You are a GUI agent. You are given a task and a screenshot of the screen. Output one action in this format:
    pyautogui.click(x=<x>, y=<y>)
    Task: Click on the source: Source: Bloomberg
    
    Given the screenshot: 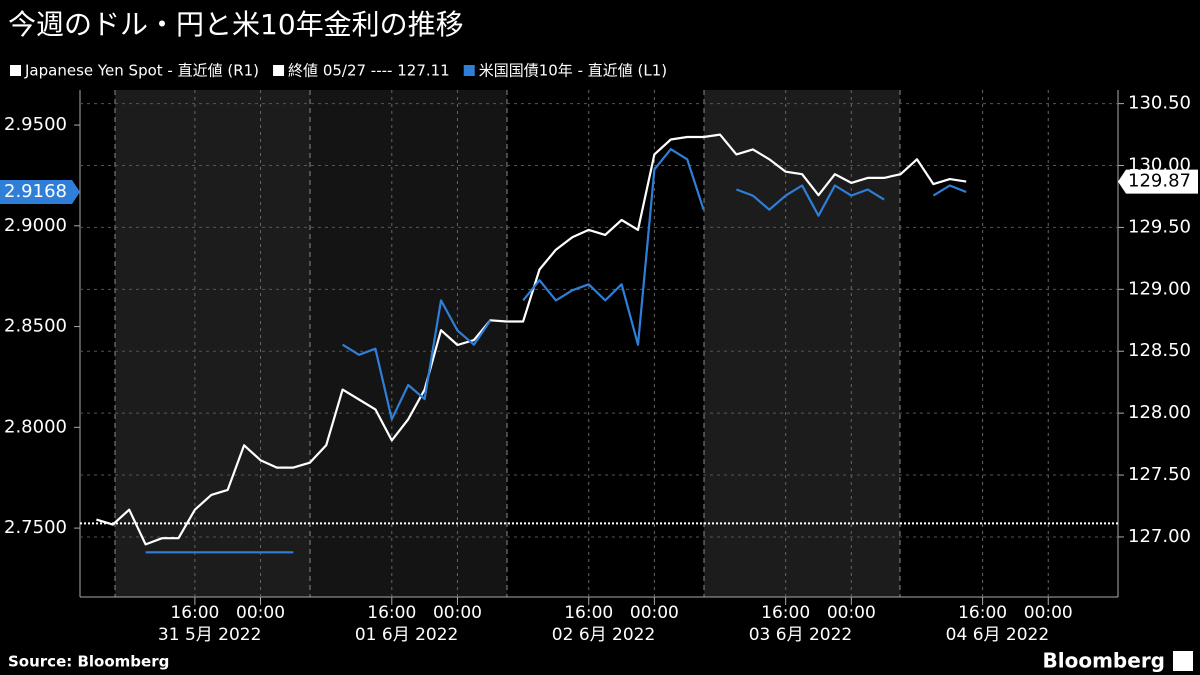 What is the action you would take?
    pyautogui.click(x=88, y=662)
    